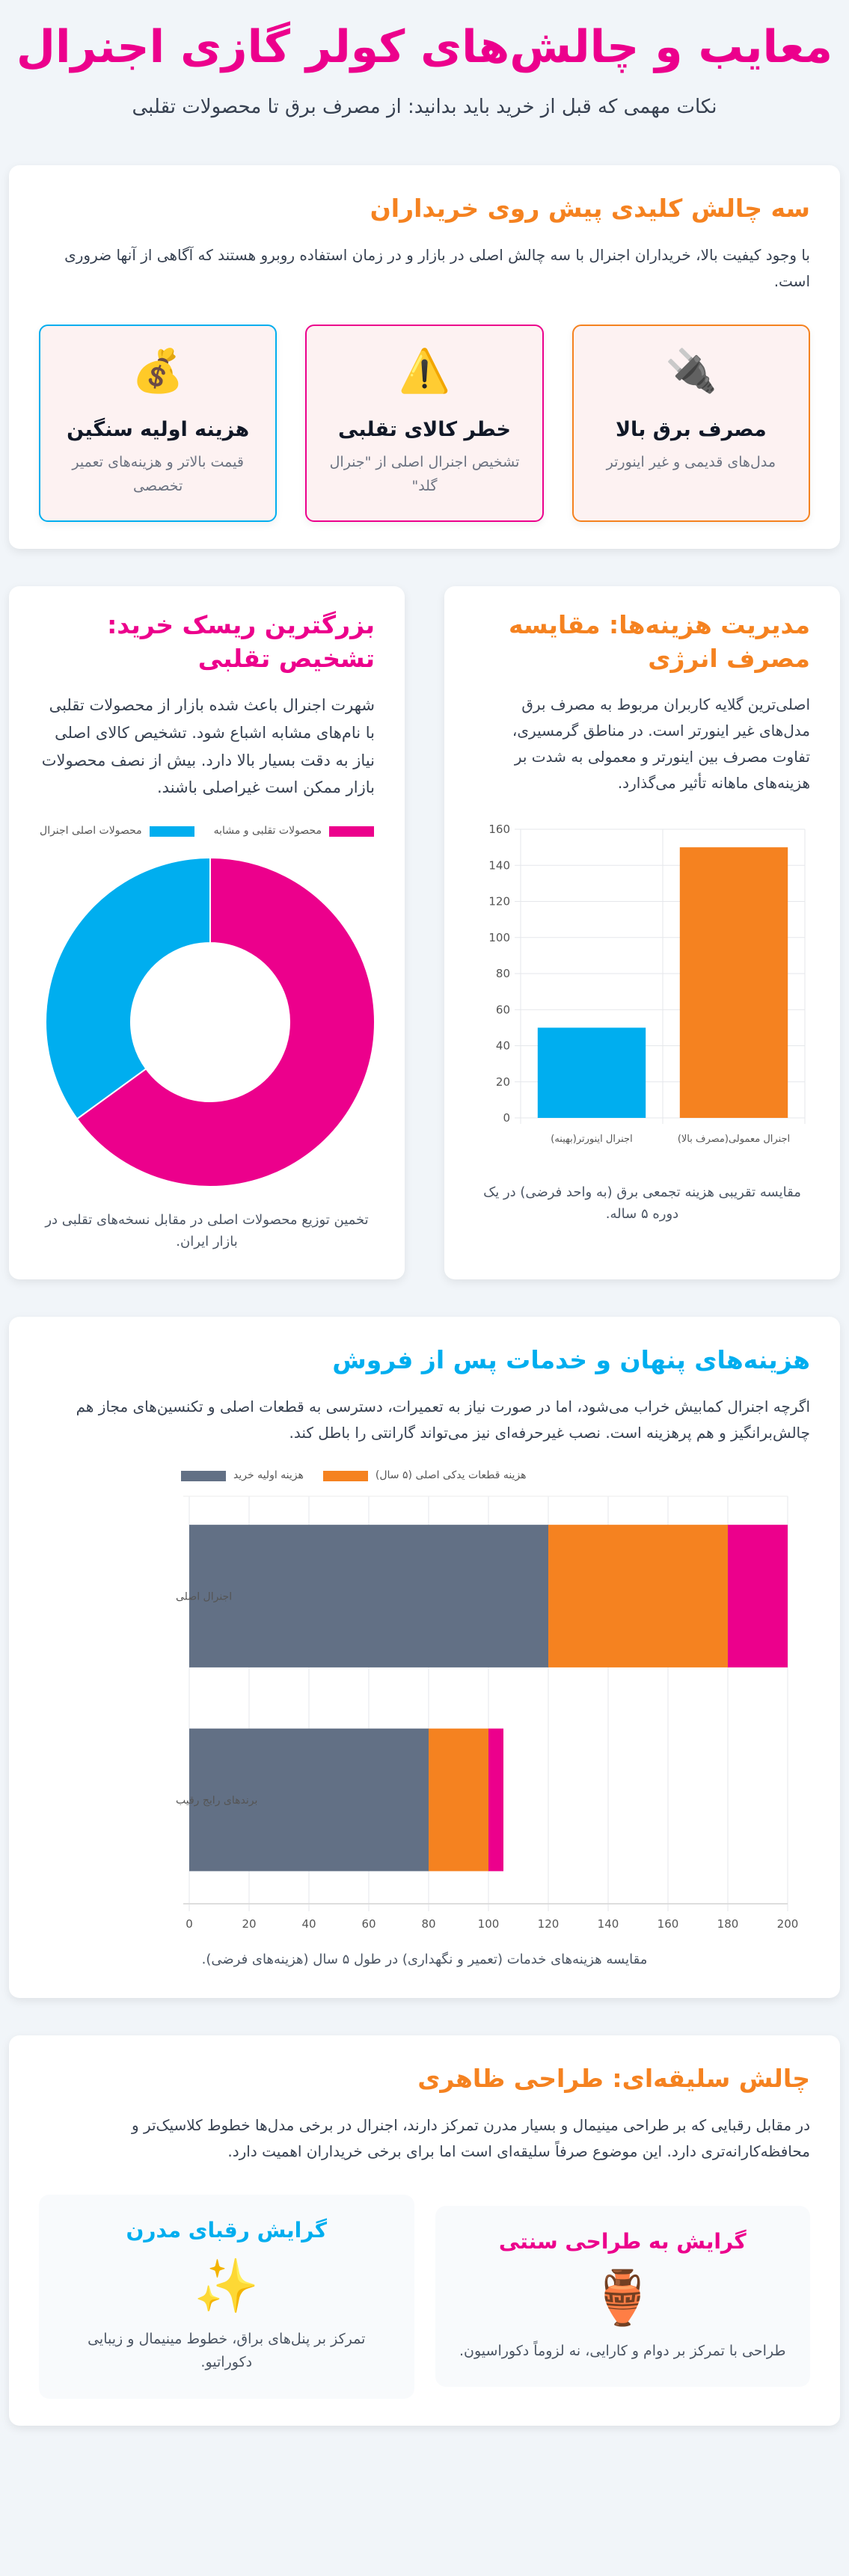 This screenshot has width=849, height=2576. What do you see at coordinates (506, 1118) in the screenshot?
I see `y-tick-label: 0` at bounding box center [506, 1118].